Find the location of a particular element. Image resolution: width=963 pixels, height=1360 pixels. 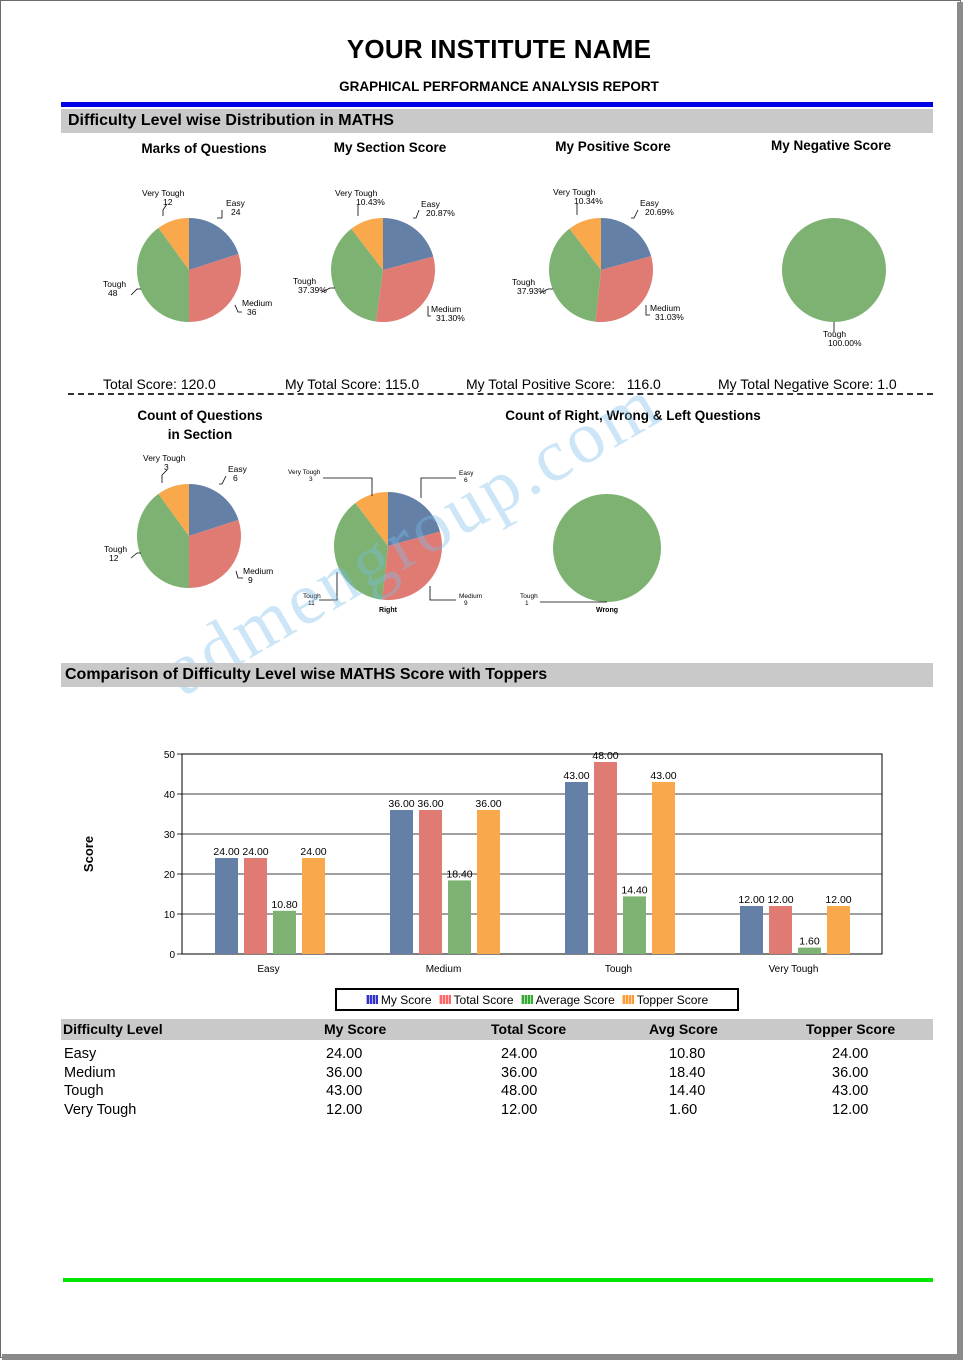

pie-6-caption: Wrong is located at coordinates (607, 610).